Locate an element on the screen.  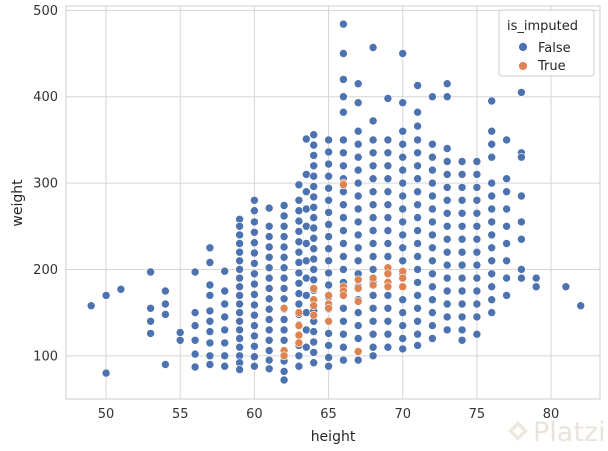
x-tick-label: 55 is located at coordinates (180, 414).